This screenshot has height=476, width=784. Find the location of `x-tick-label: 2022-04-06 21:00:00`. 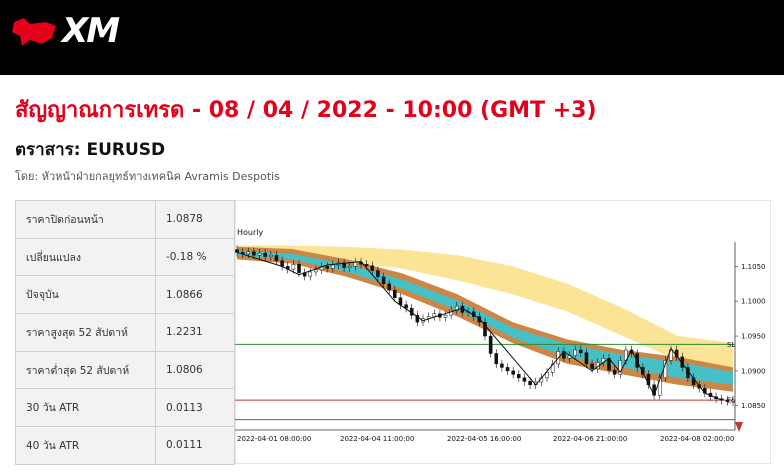

x-tick-label: 2022-04-06 21:00:00 is located at coordinates (590, 439).